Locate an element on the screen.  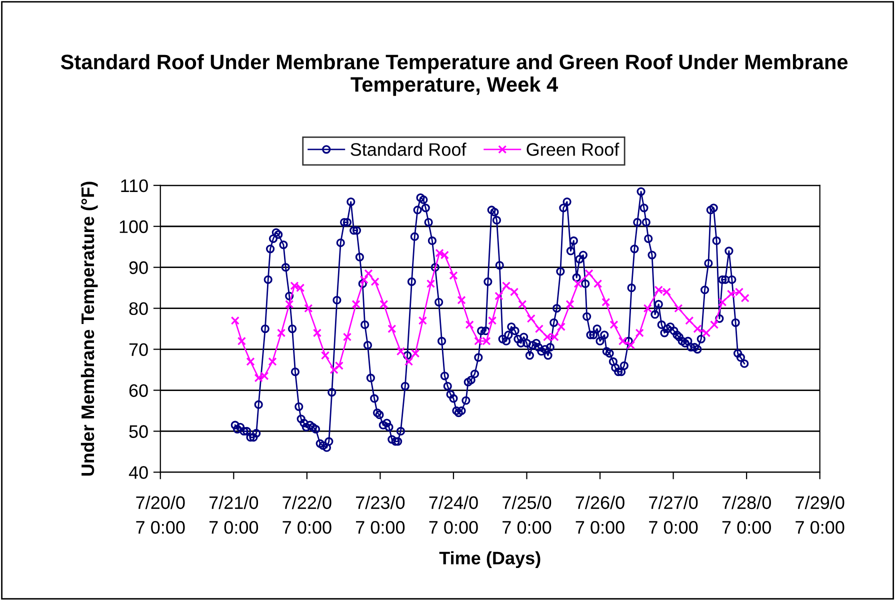
x-tick-label: 7/27/07 0:00 is located at coordinates (673, 515).